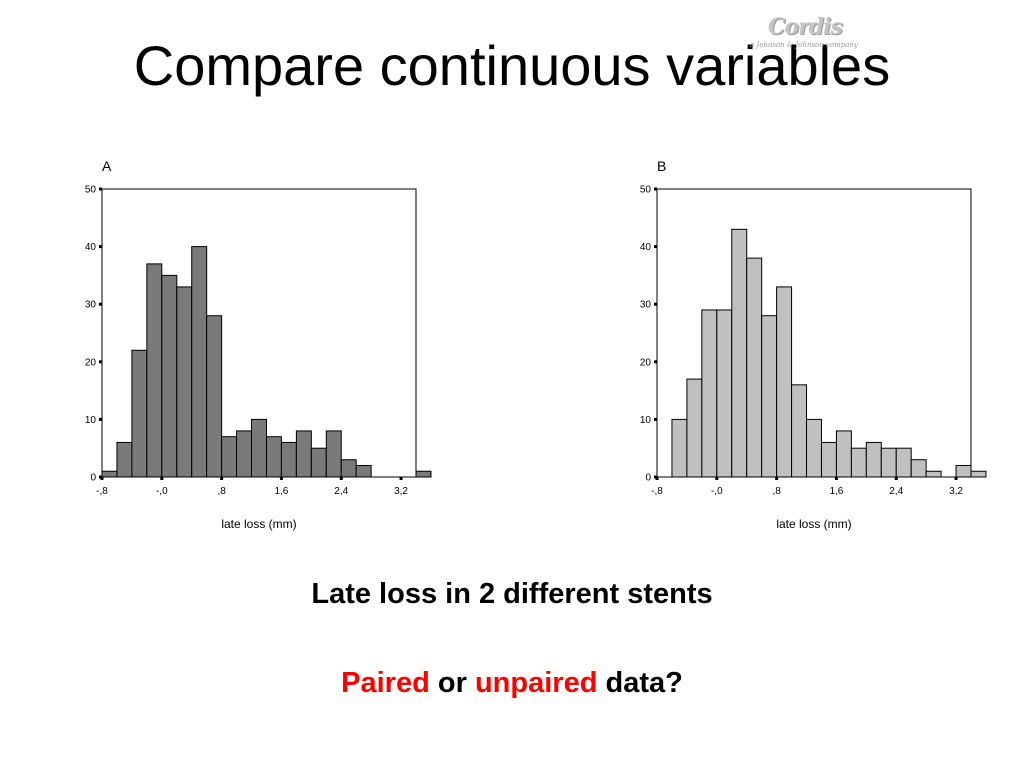 This screenshot has width=1024, height=768. I want to click on y-tick-label: 40, so click(646, 247).